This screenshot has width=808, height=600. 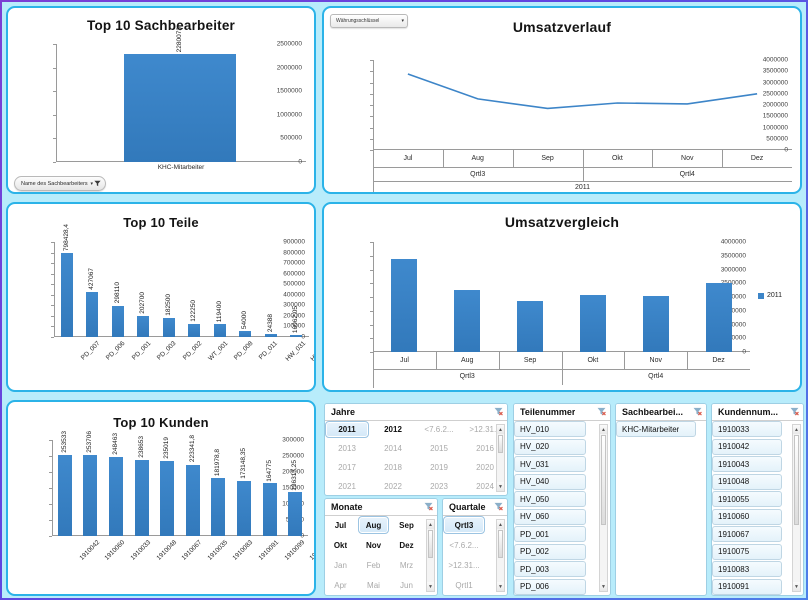 I want to click on slicer-item-teilenummer: PD_001, so click(x=550, y=534).